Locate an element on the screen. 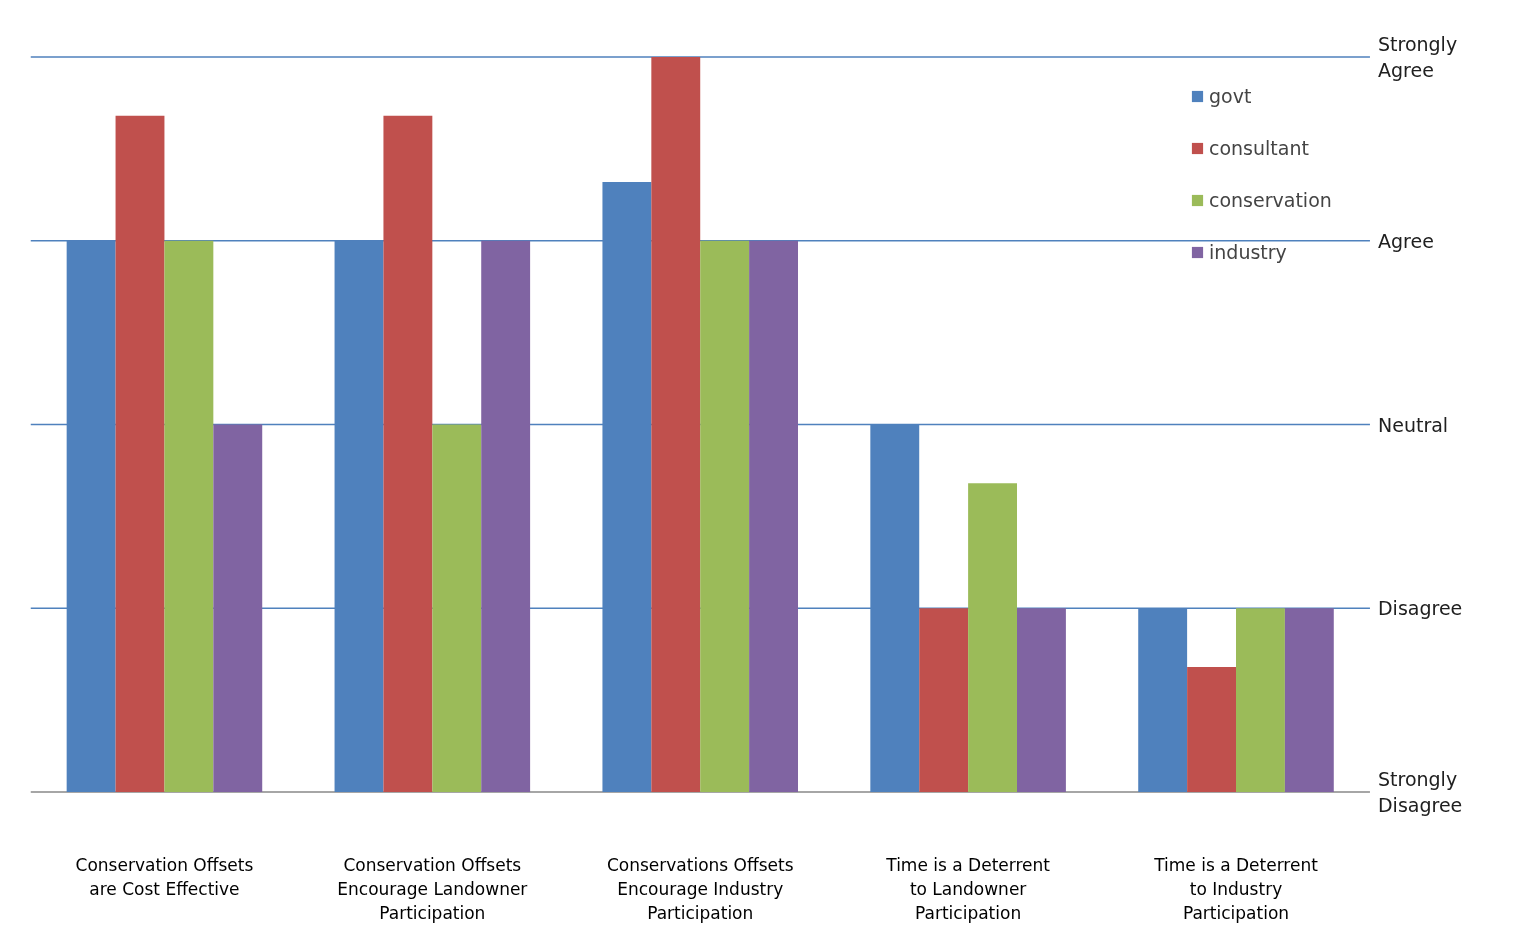 This screenshot has height=947, width=1532. legend-label: industry is located at coordinates (1248, 252).